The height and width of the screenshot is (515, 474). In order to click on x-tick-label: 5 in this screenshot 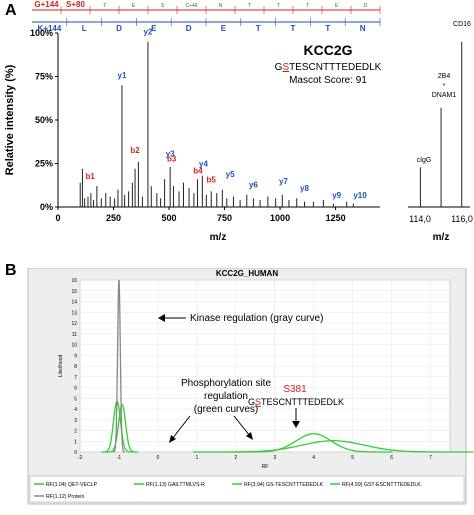, I will do `click(352, 458)`.